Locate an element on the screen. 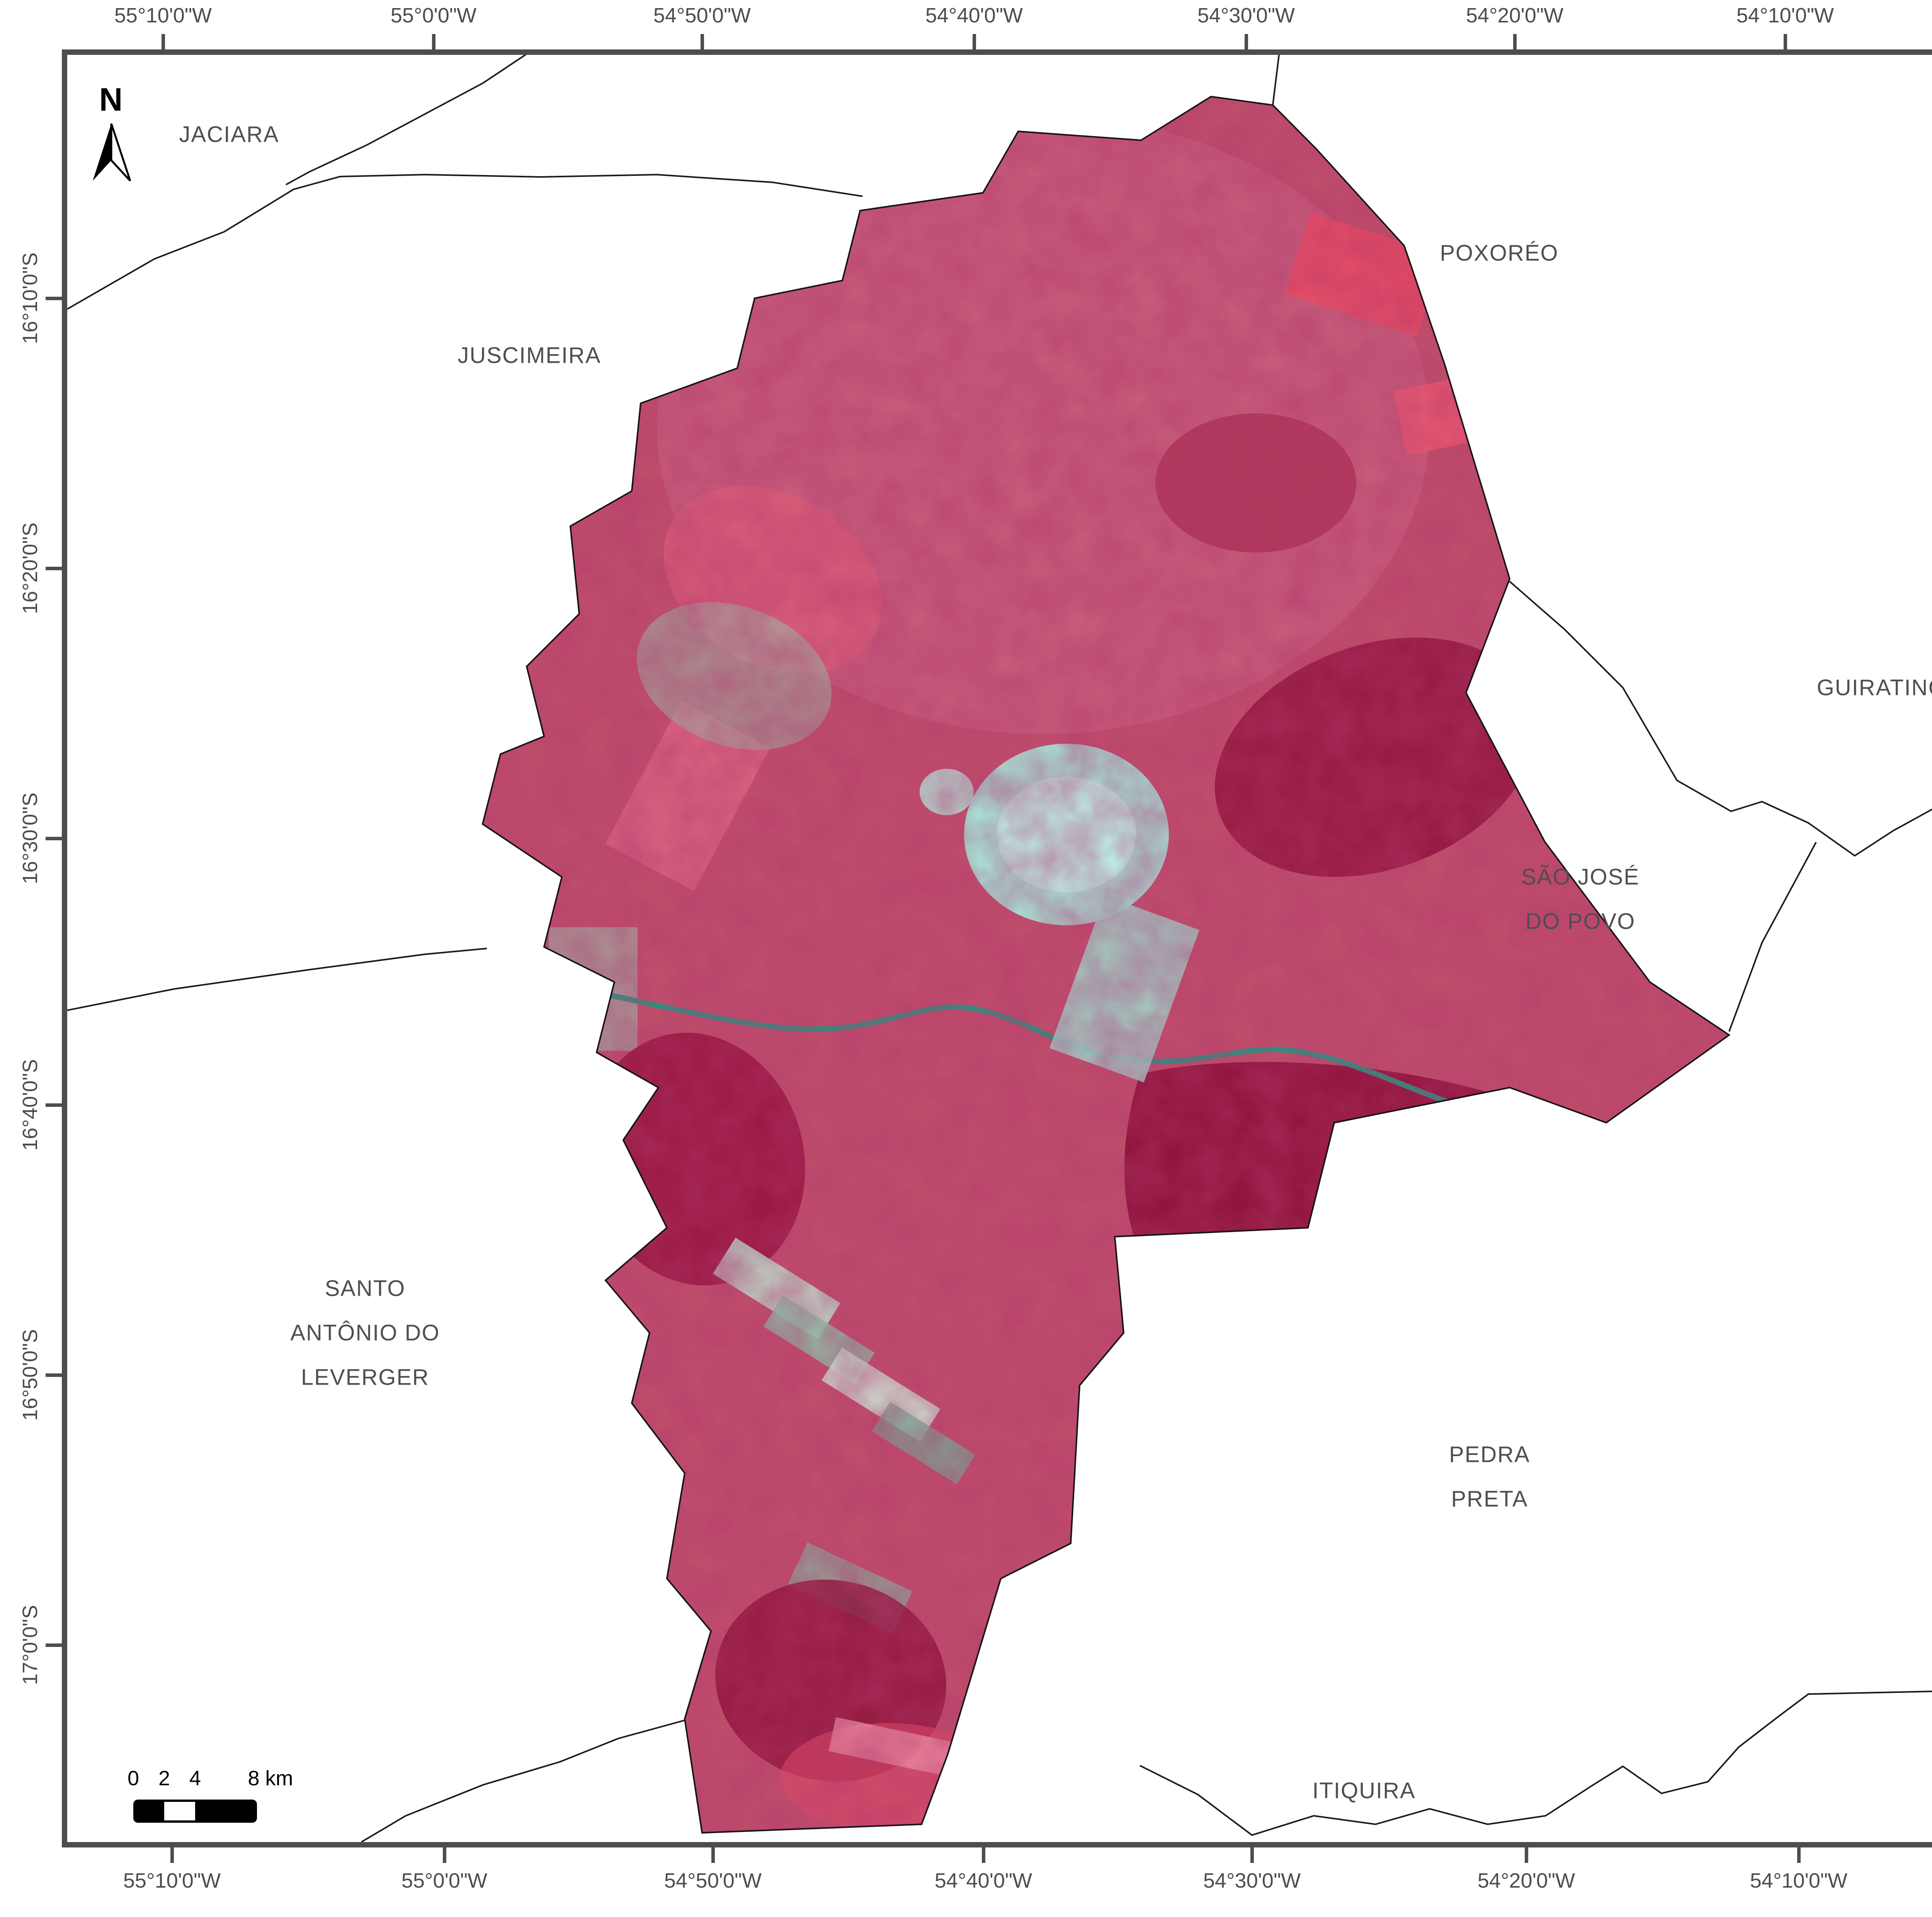  north-label: N is located at coordinates (112, 99).